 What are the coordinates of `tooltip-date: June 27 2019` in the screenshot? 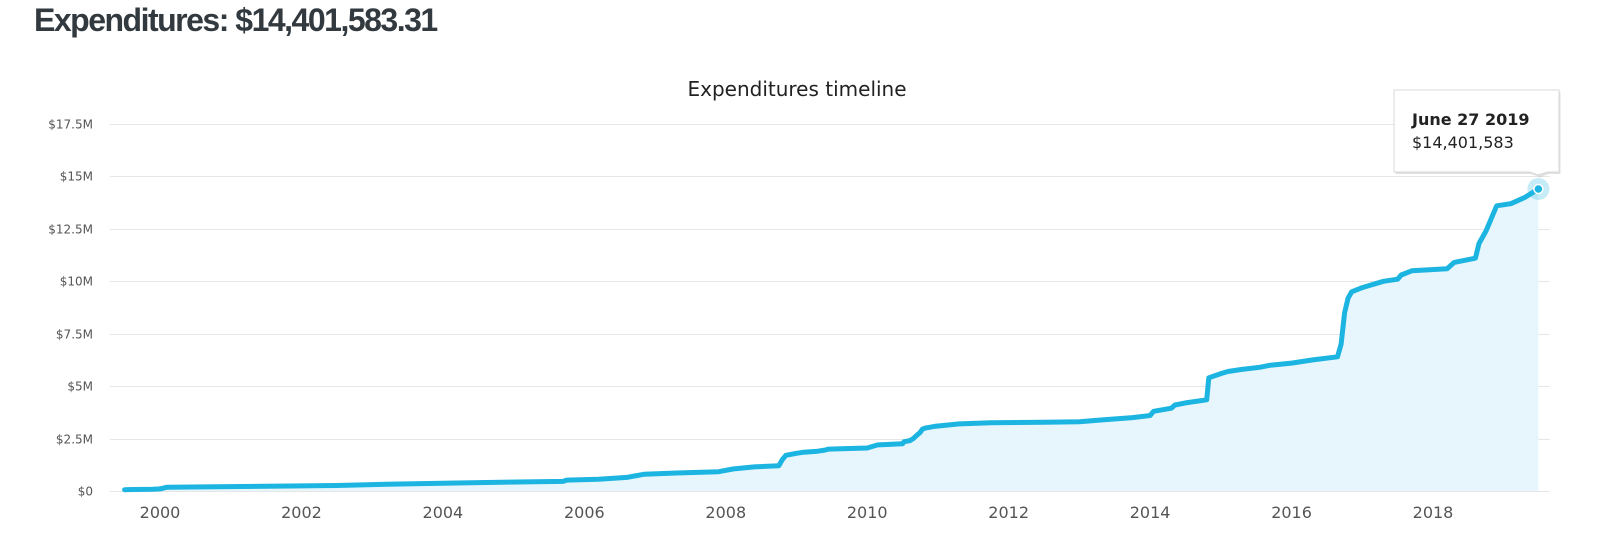 It's located at (1470, 119).